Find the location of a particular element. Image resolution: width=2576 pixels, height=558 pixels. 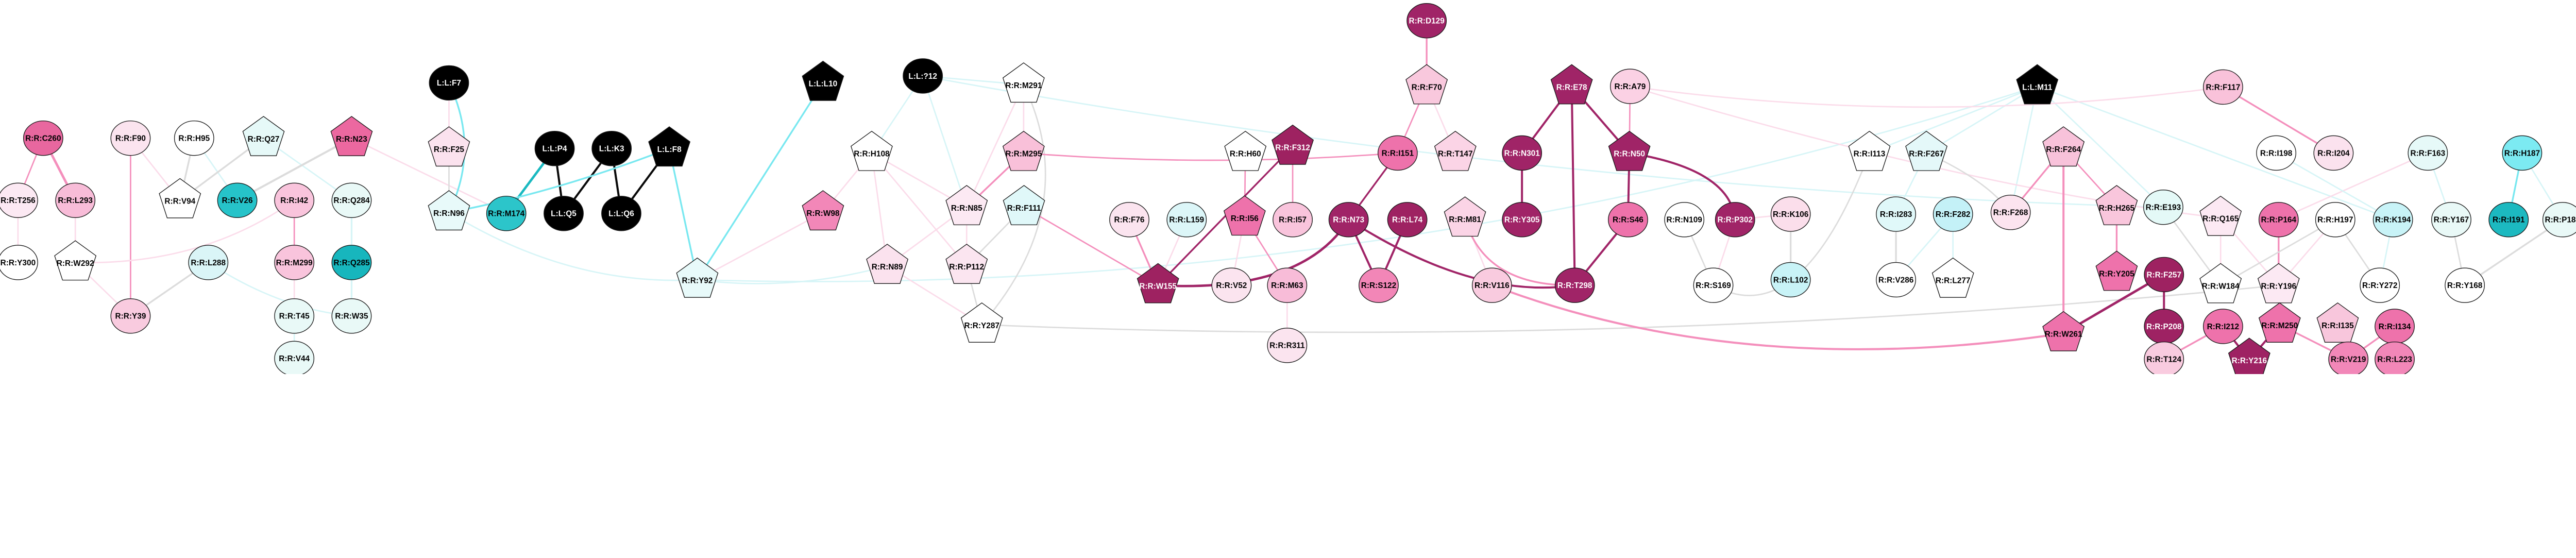

node-R:R:M299: R:R:M299 is located at coordinates (294, 262).